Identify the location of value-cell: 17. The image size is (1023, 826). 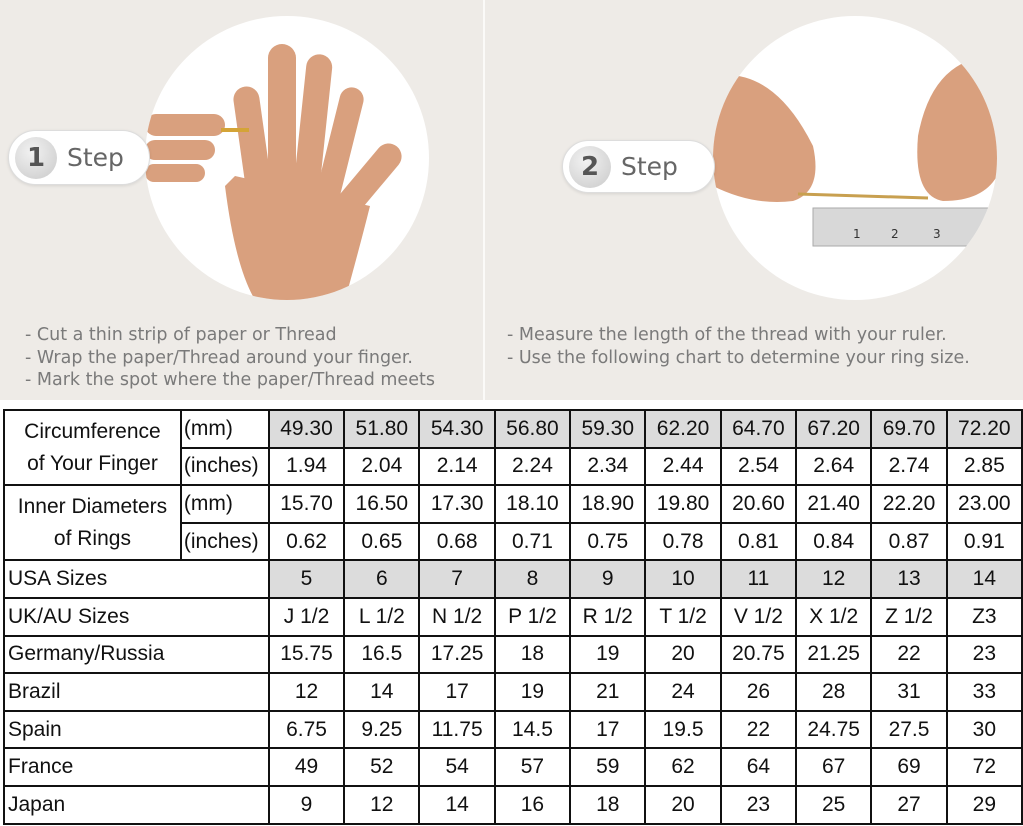
(457, 692).